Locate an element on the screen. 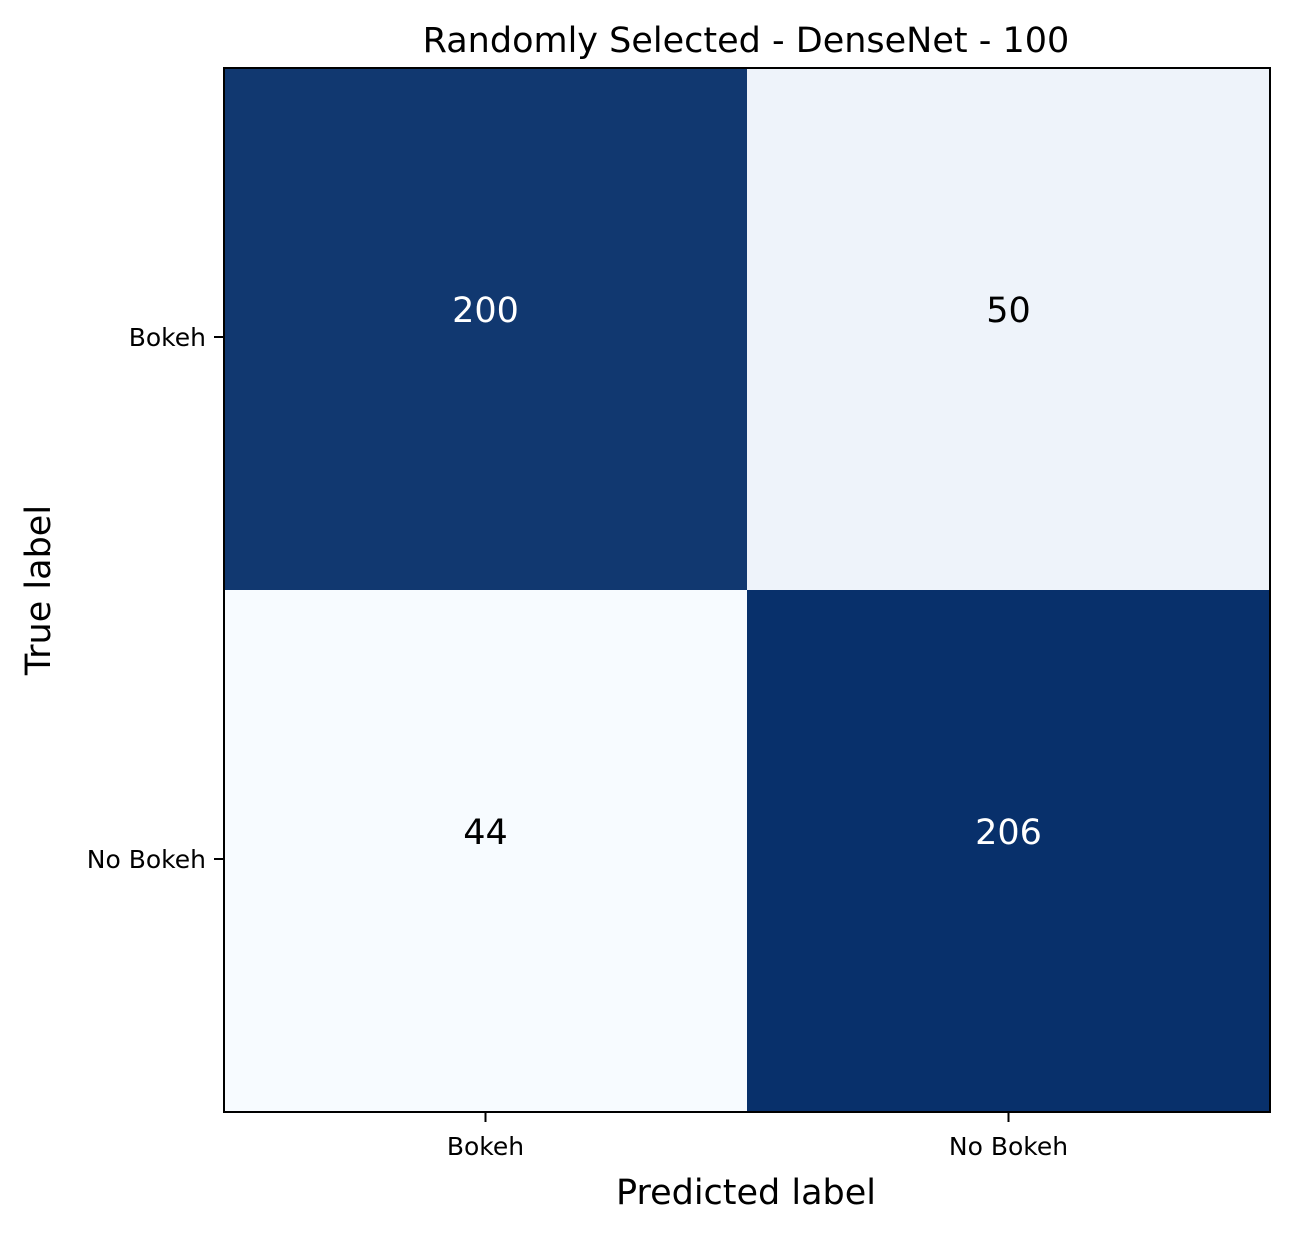 This screenshot has width=1289, height=1234. cell-value-label: 44 is located at coordinates (485, 833).